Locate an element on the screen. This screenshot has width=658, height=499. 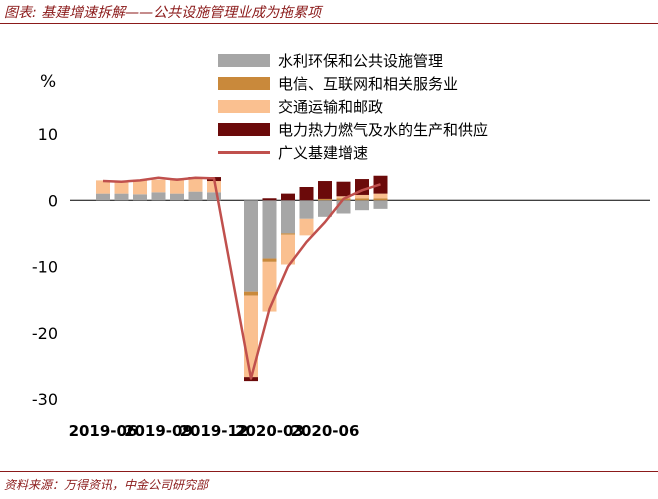
x-tick-label: 2019-09 is located at coordinates (158, 431).